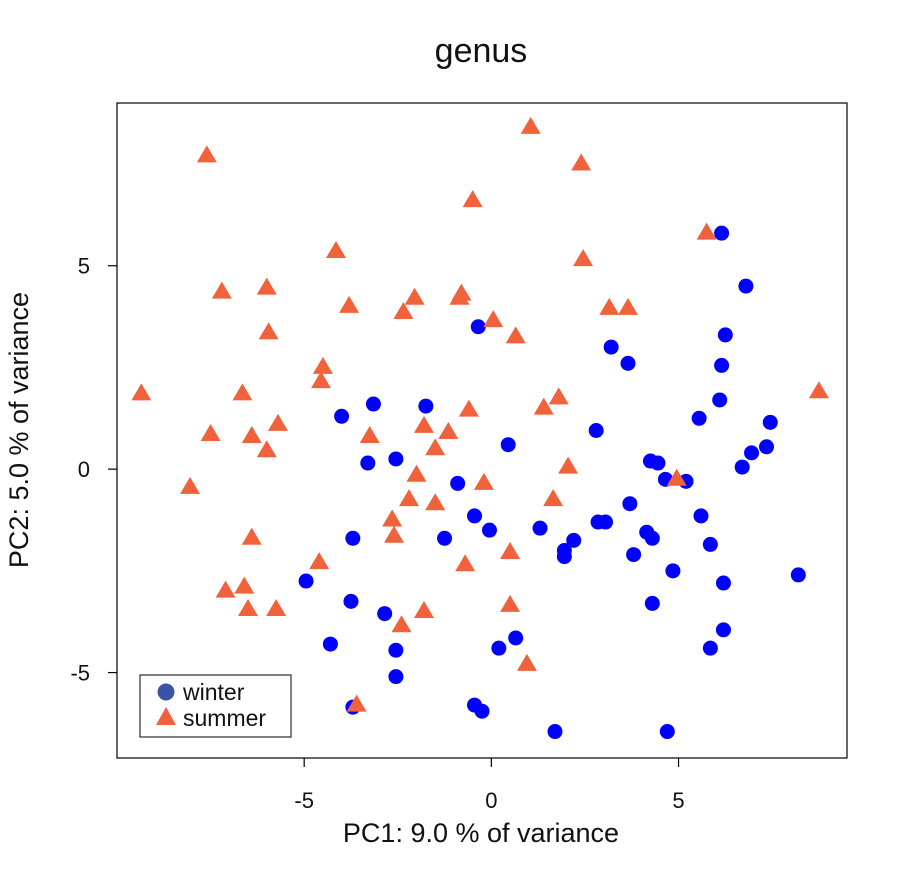 The image size is (900, 886). What do you see at coordinates (215, 706) in the screenshot?
I see `legend: winter summer` at bounding box center [215, 706].